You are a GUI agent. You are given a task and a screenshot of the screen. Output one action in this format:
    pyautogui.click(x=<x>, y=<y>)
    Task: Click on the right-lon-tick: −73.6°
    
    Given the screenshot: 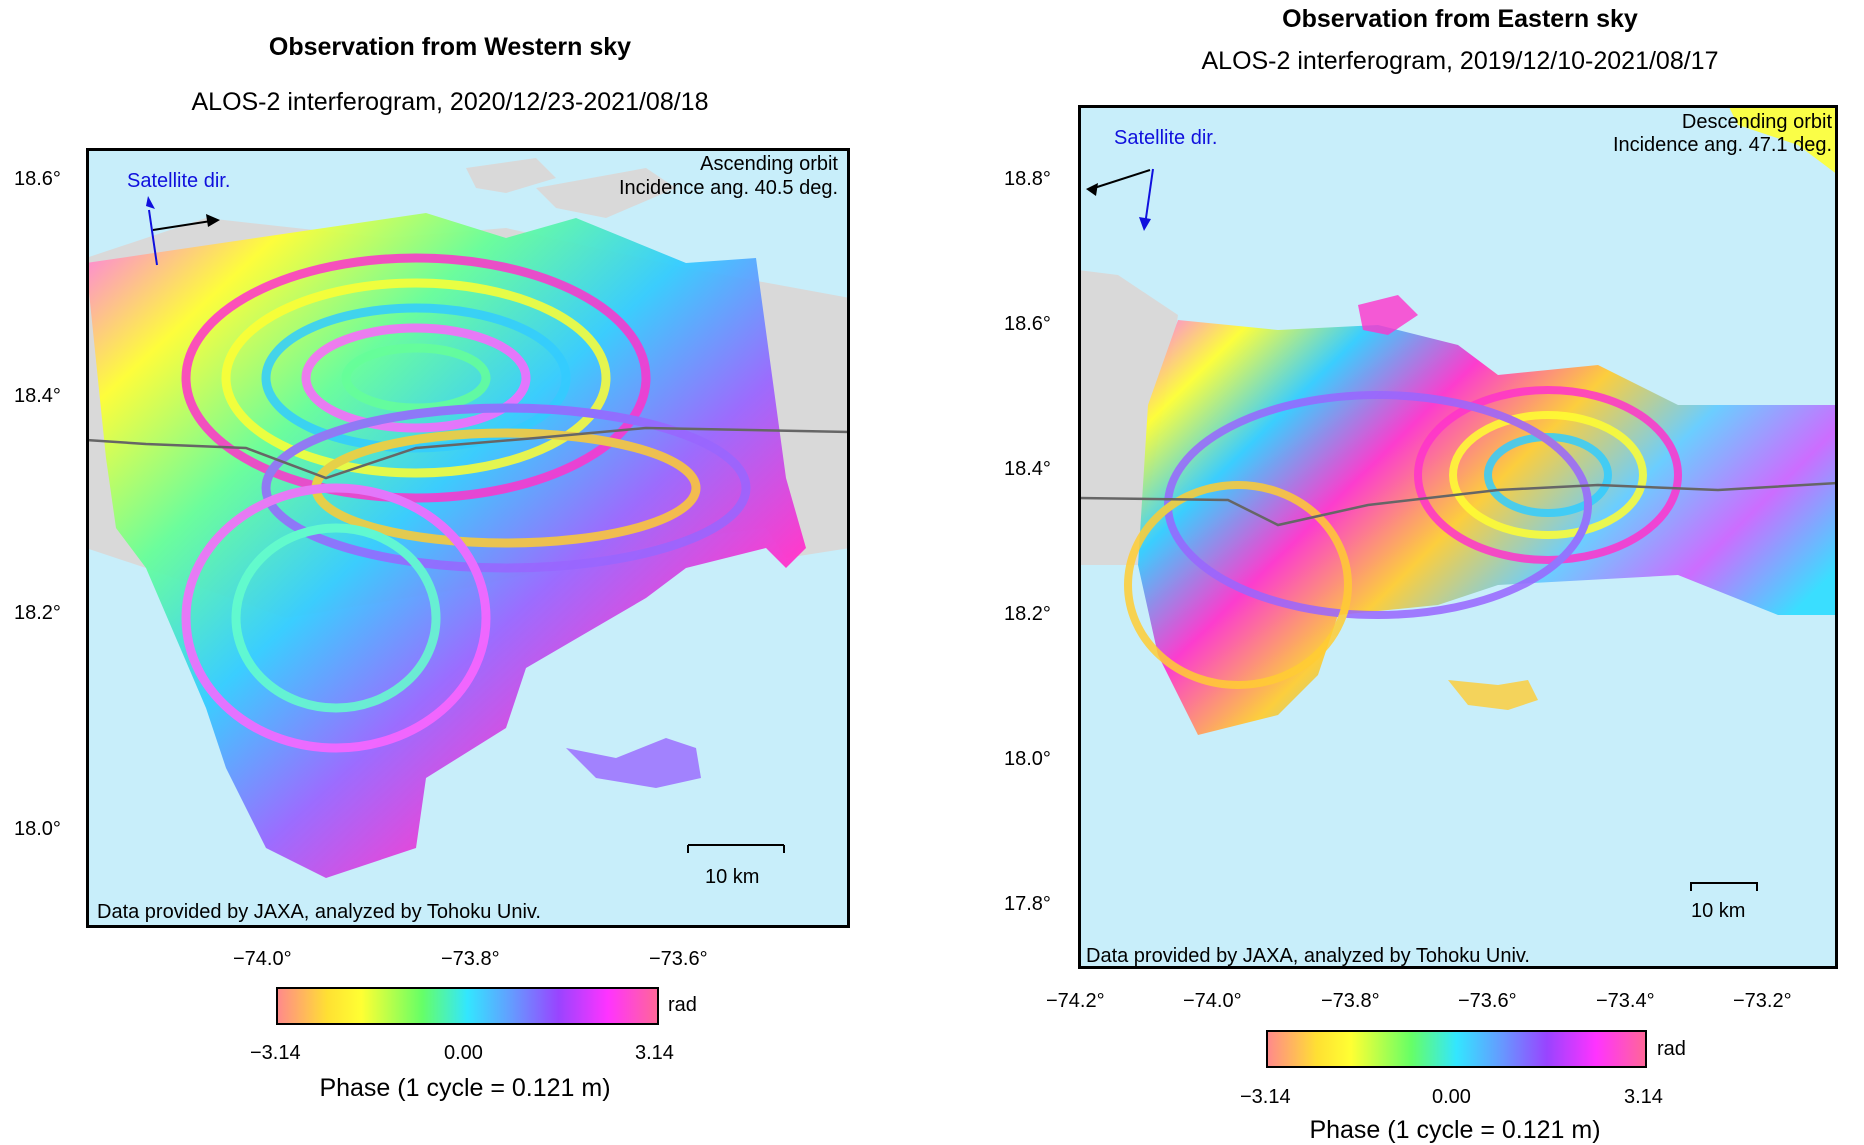 What is the action you would take?
    pyautogui.click(x=1487, y=1001)
    